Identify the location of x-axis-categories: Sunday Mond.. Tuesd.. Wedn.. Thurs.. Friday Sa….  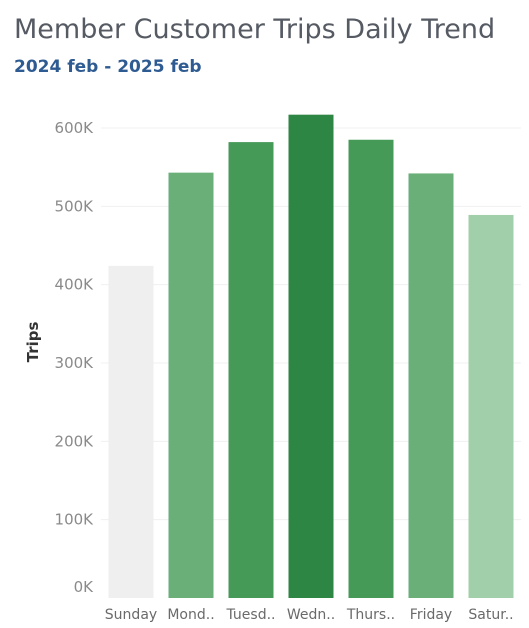
(309, 615).